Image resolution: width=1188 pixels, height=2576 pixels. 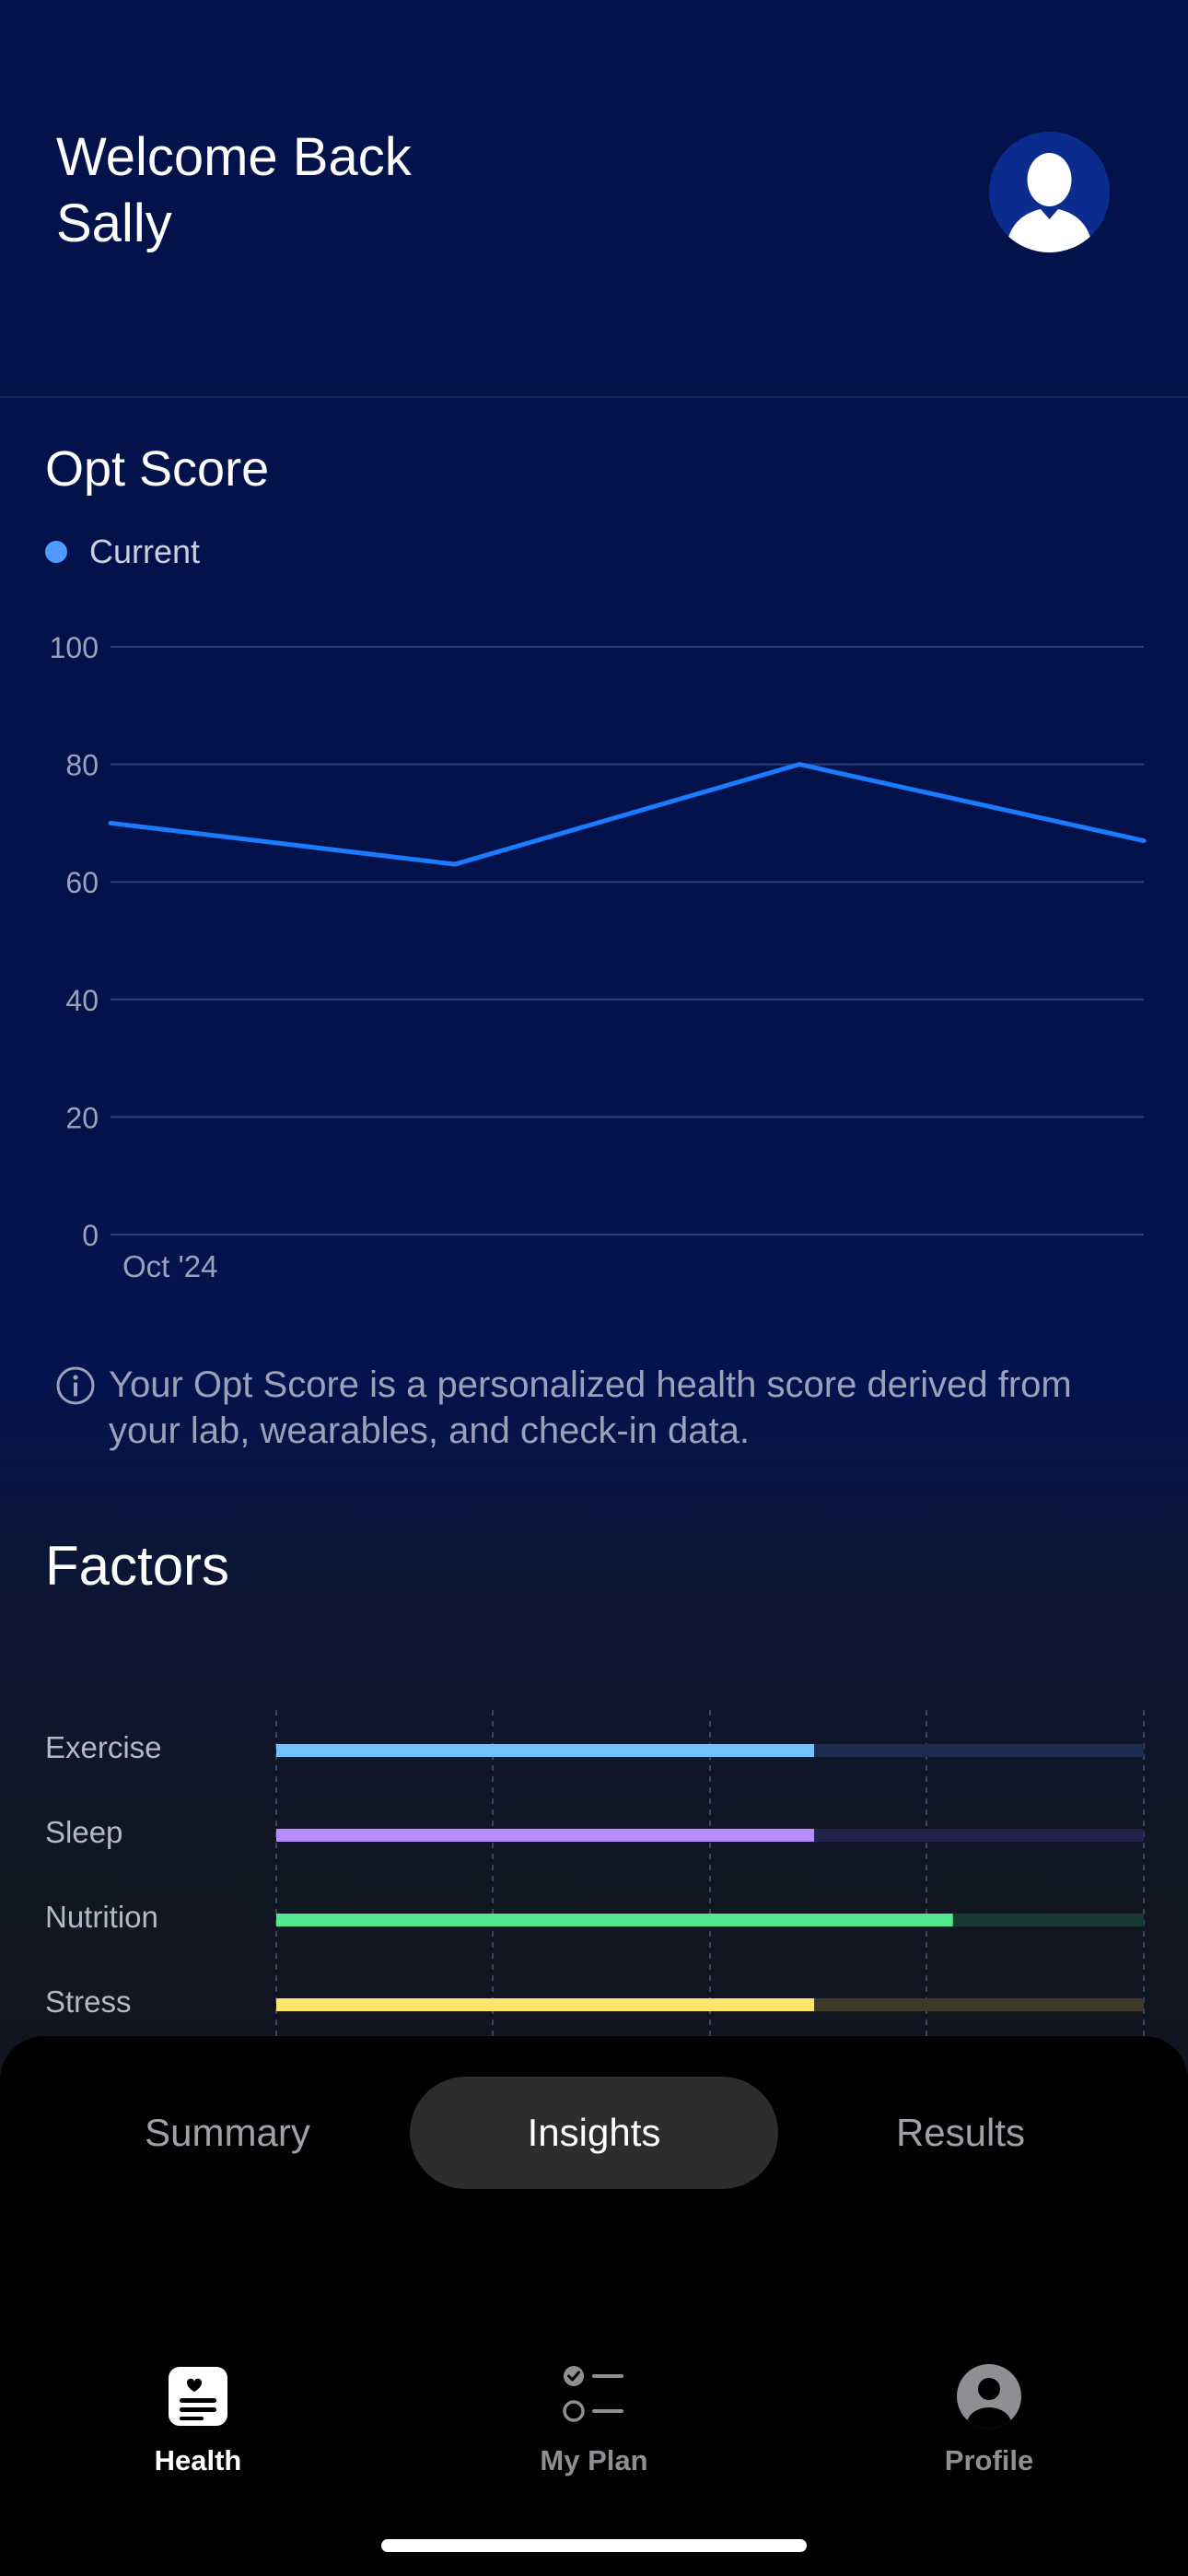 I want to click on tab-my-plan-label: My Plan, so click(x=594, y=2460).